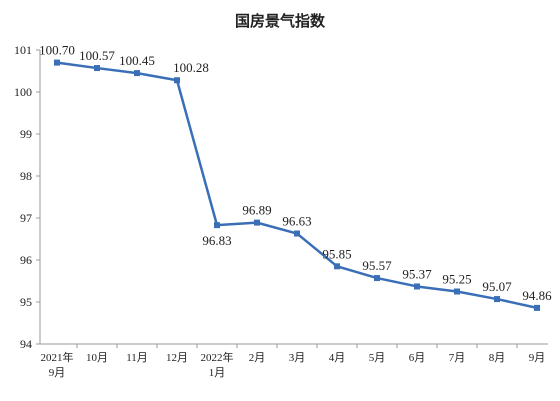 The height and width of the screenshot is (401, 560). Describe the element at coordinates (377, 265) in the screenshot. I see `data-label: 95.57` at that location.